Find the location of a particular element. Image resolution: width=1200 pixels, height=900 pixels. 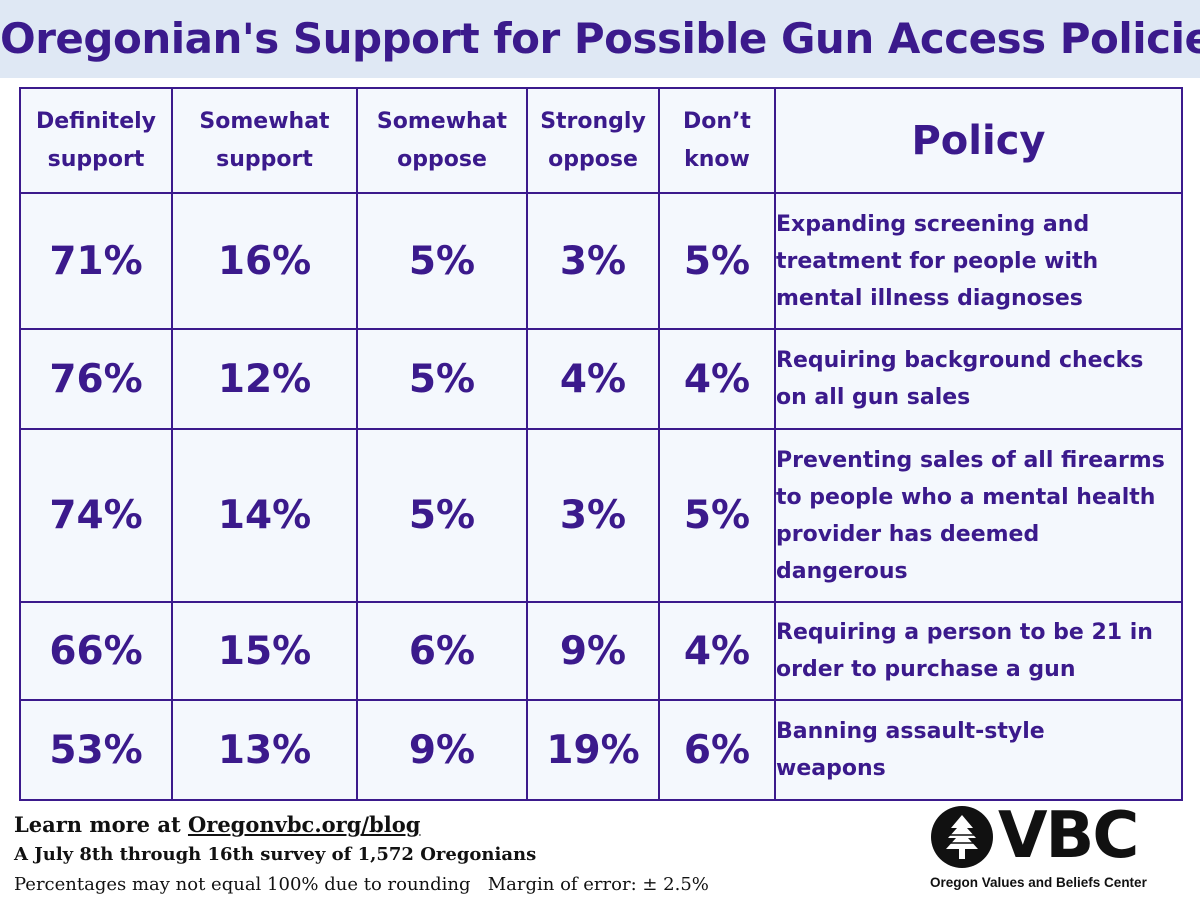

policy-text-line: dangerous is located at coordinates (842, 571).